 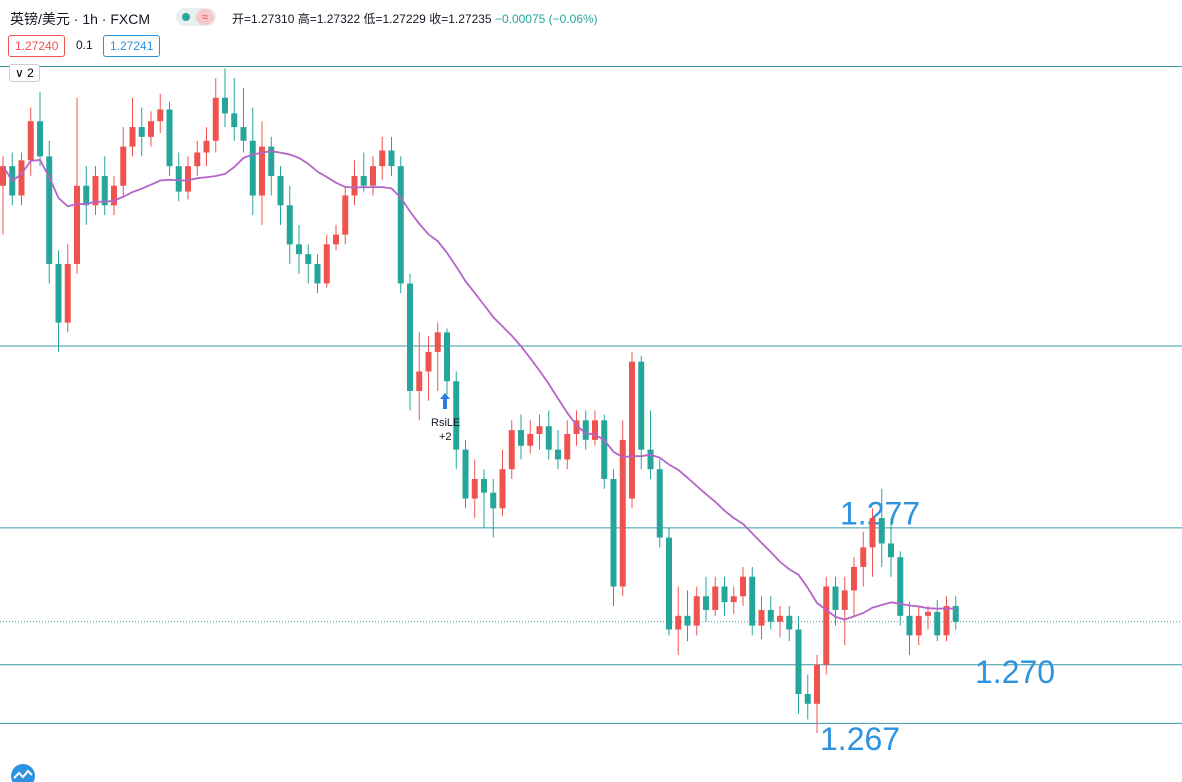 I want to click on bid: 1.27240, so click(x=37, y=46).